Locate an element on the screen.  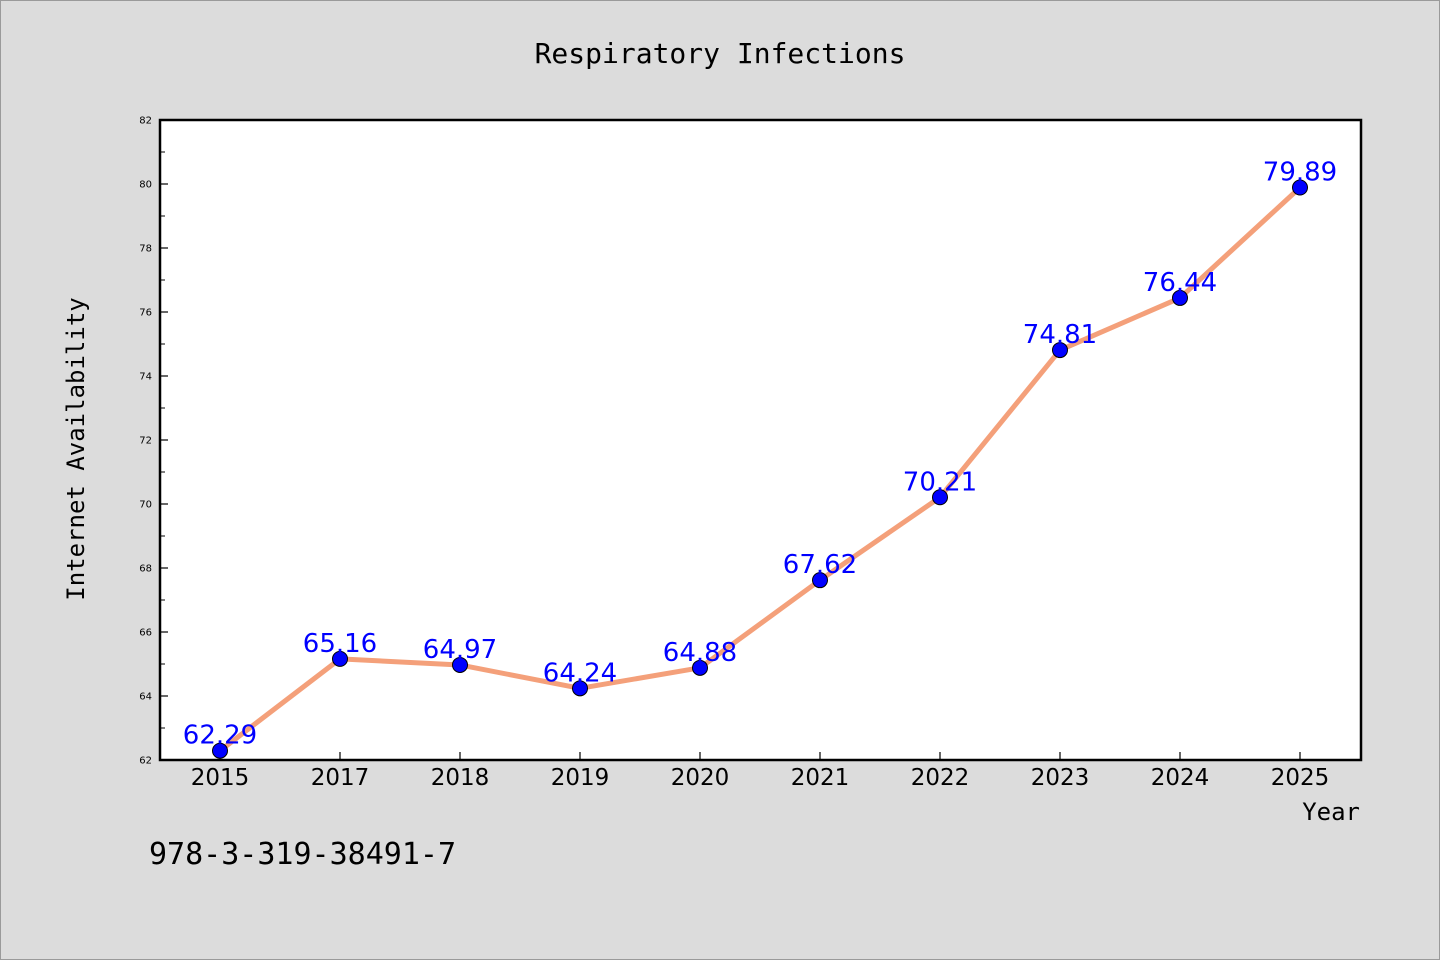
y-tick-label: 80 is located at coordinates (145, 185).